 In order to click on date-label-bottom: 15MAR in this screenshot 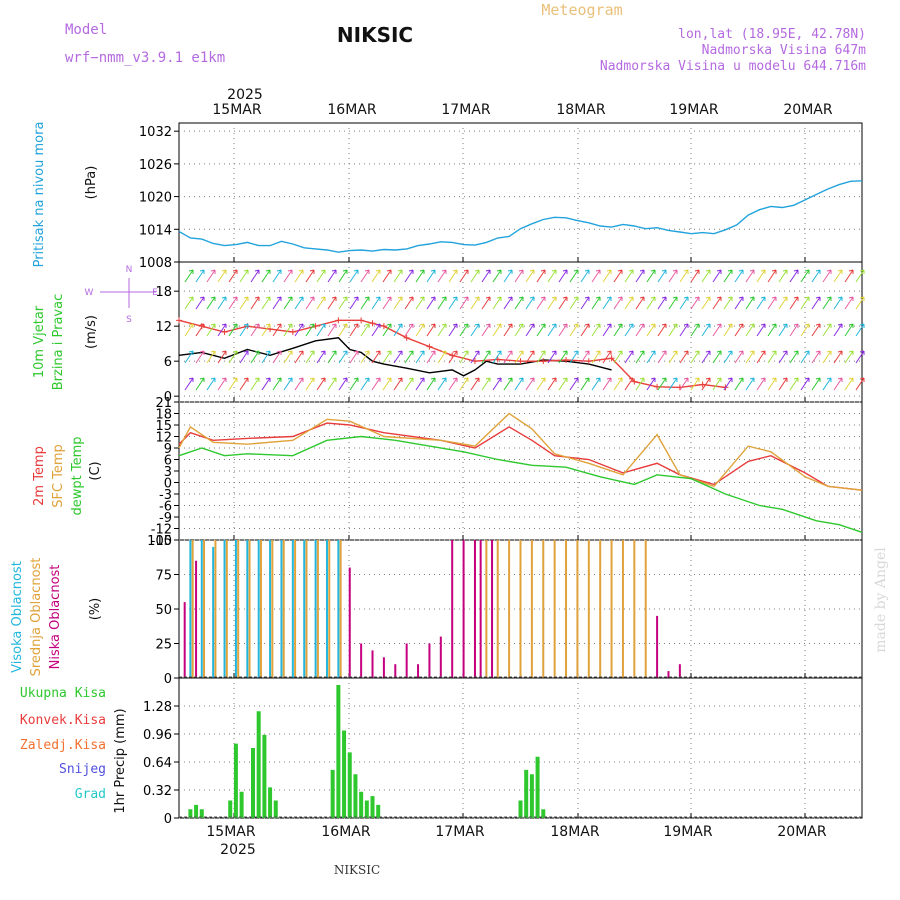, I will do `click(230, 832)`.